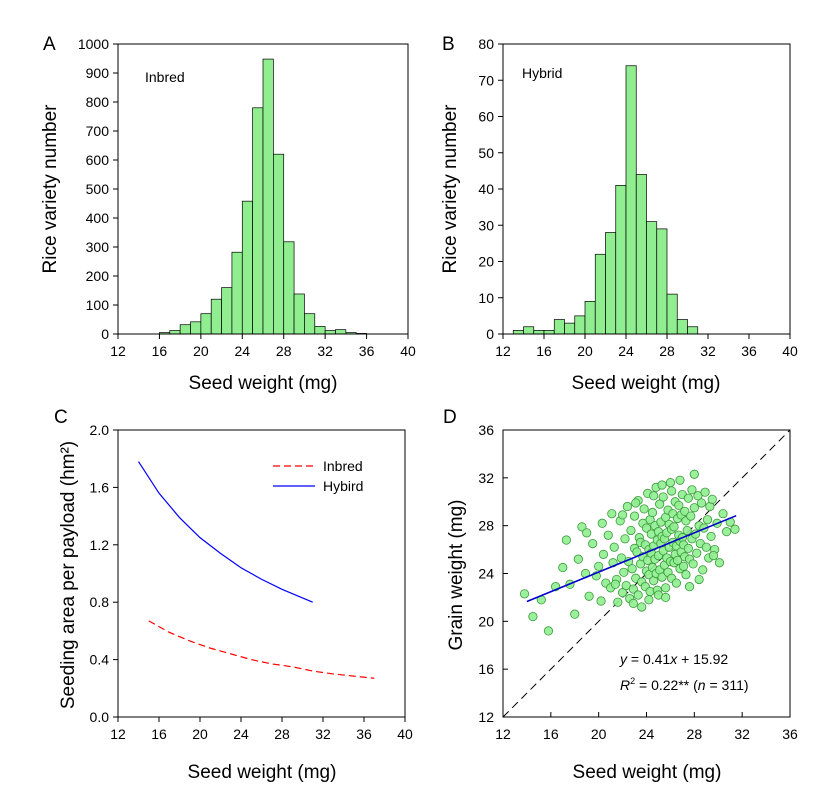 This screenshot has height=812, width=820. What do you see at coordinates (542, 73) in the screenshot?
I see `panel-b-annotation: Hybrid` at bounding box center [542, 73].